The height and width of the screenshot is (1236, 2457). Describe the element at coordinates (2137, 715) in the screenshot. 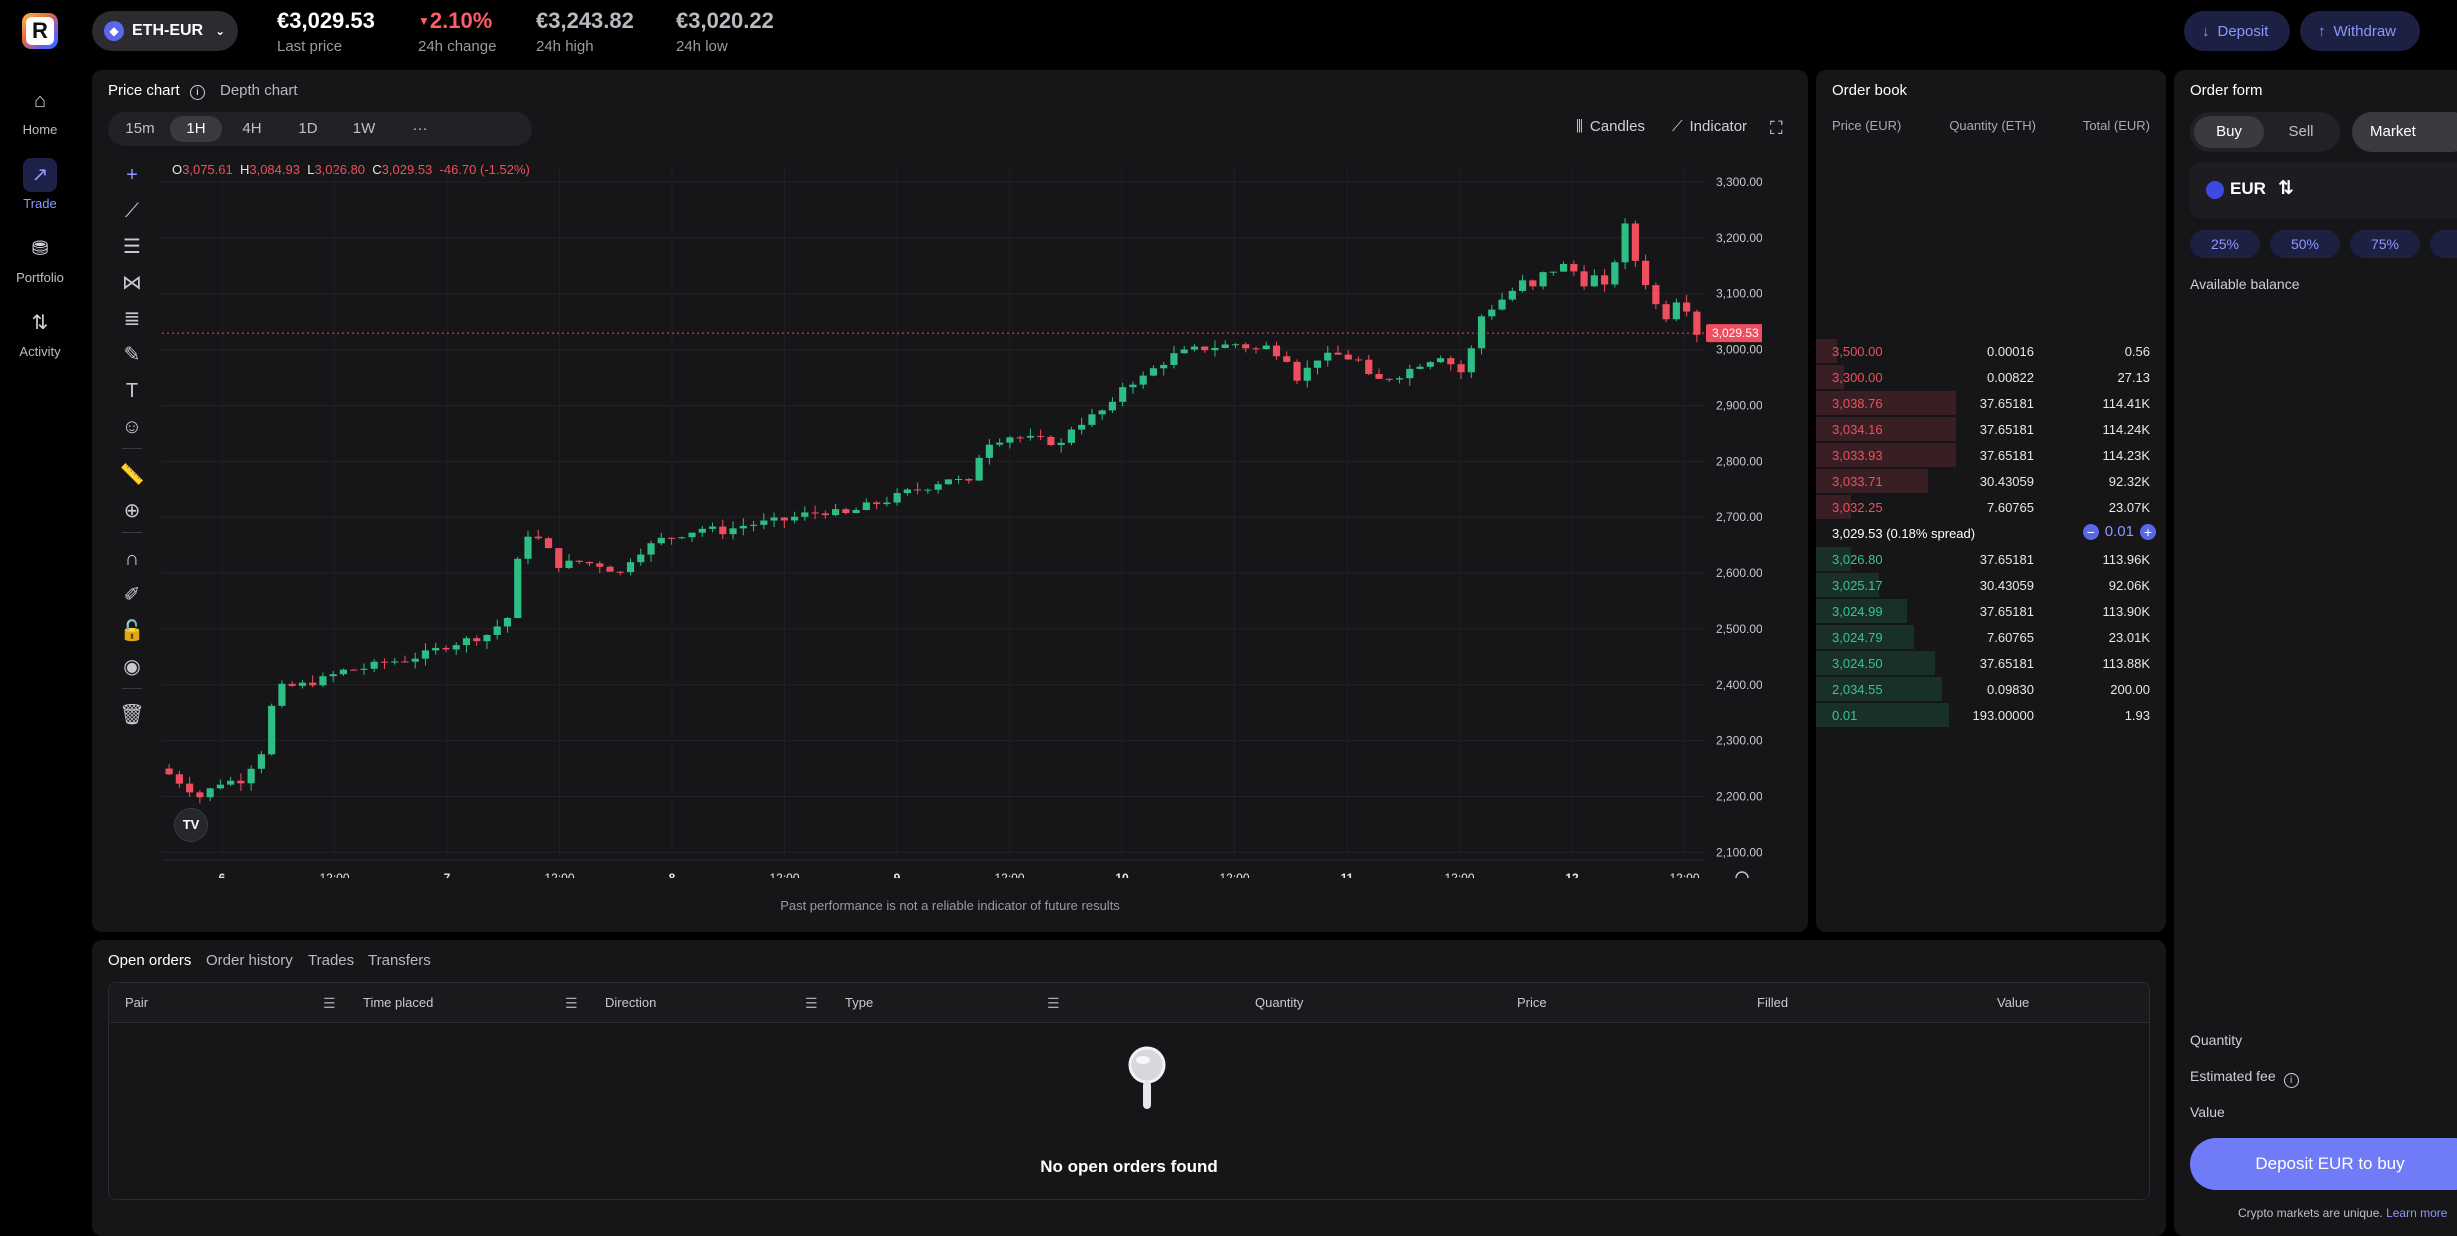

I see `row-total: 1.93` at that location.